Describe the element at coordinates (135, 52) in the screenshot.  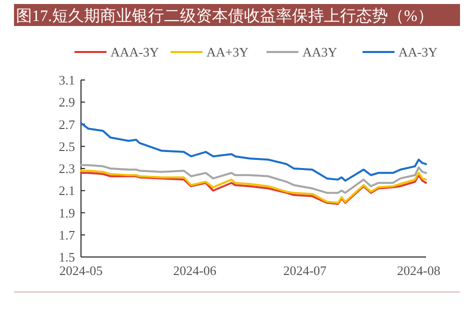
I see `legend-label: AAA-3Y` at that location.